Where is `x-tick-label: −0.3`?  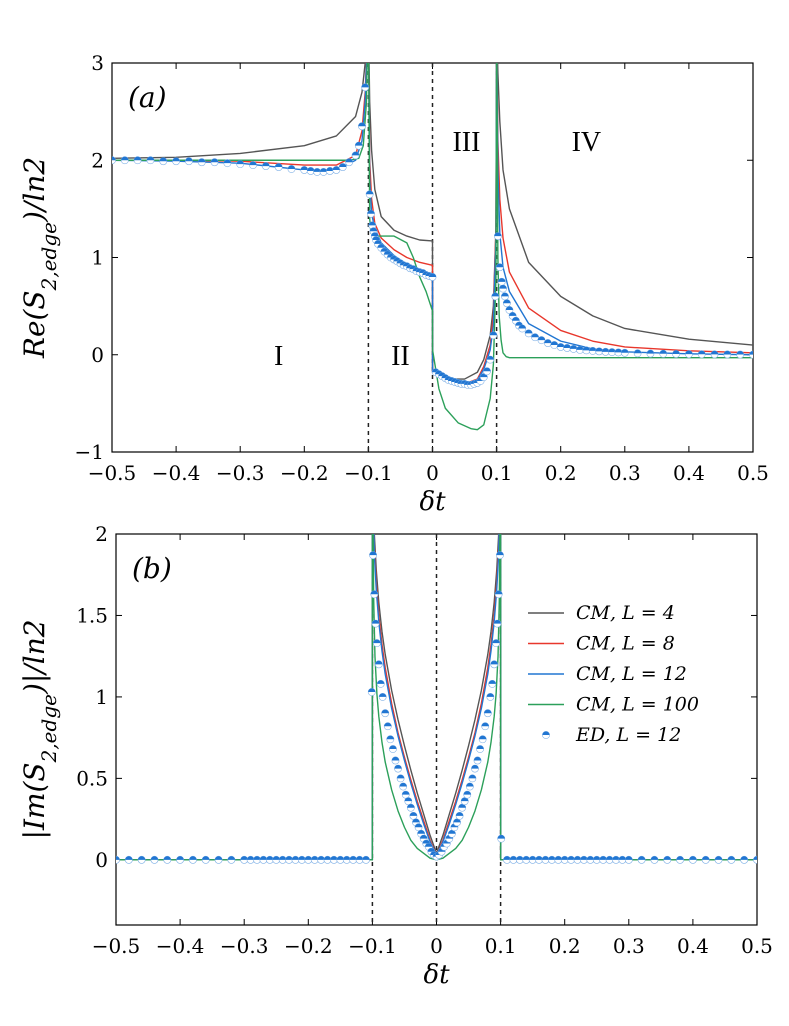 x-tick-label: −0.3 is located at coordinates (240, 473).